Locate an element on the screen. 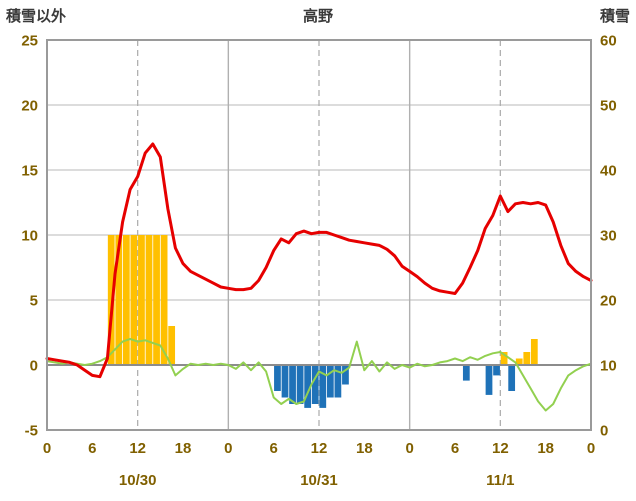  left-tick-label: 25 is located at coordinates (29, 41).